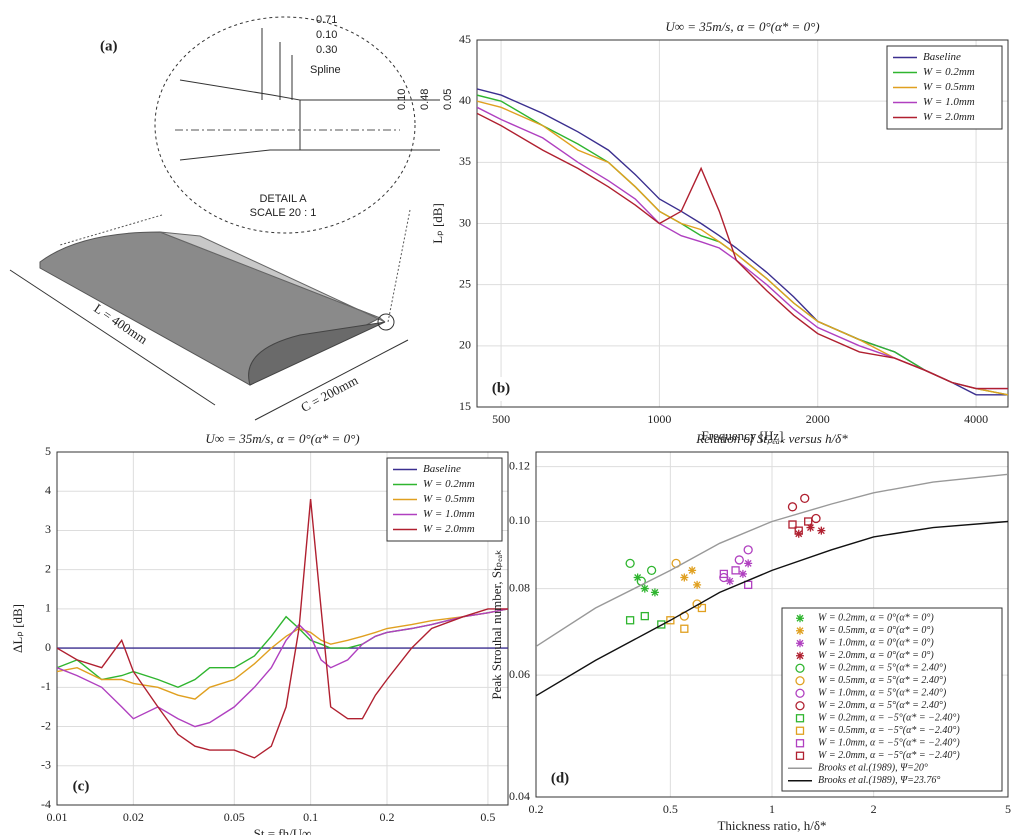 Image resolution: width=1017 pixels, height=835 pixels. I want to click on wing-top, so click(210, 308).